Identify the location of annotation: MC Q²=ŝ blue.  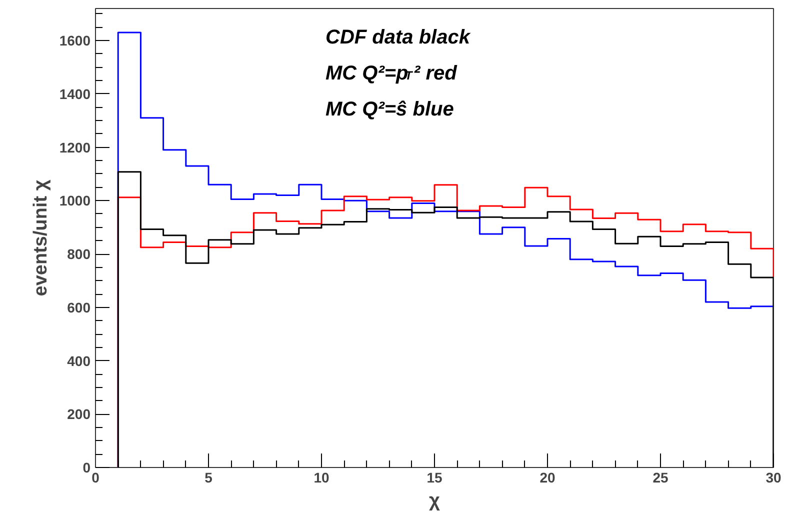
(390, 109).